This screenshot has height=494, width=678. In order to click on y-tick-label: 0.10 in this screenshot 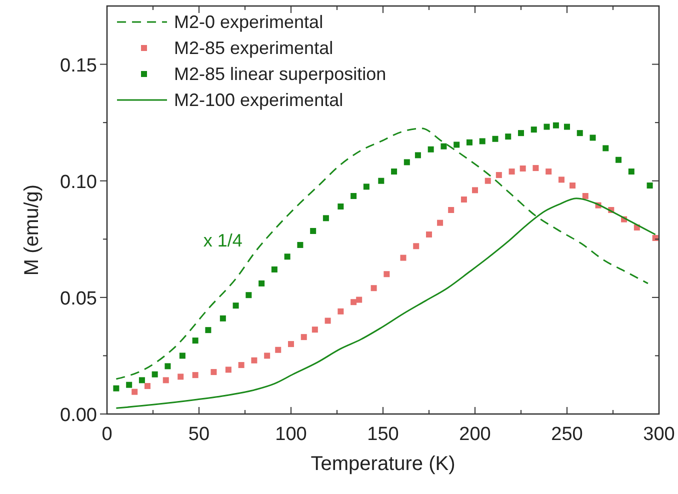, I will do `click(78, 182)`.